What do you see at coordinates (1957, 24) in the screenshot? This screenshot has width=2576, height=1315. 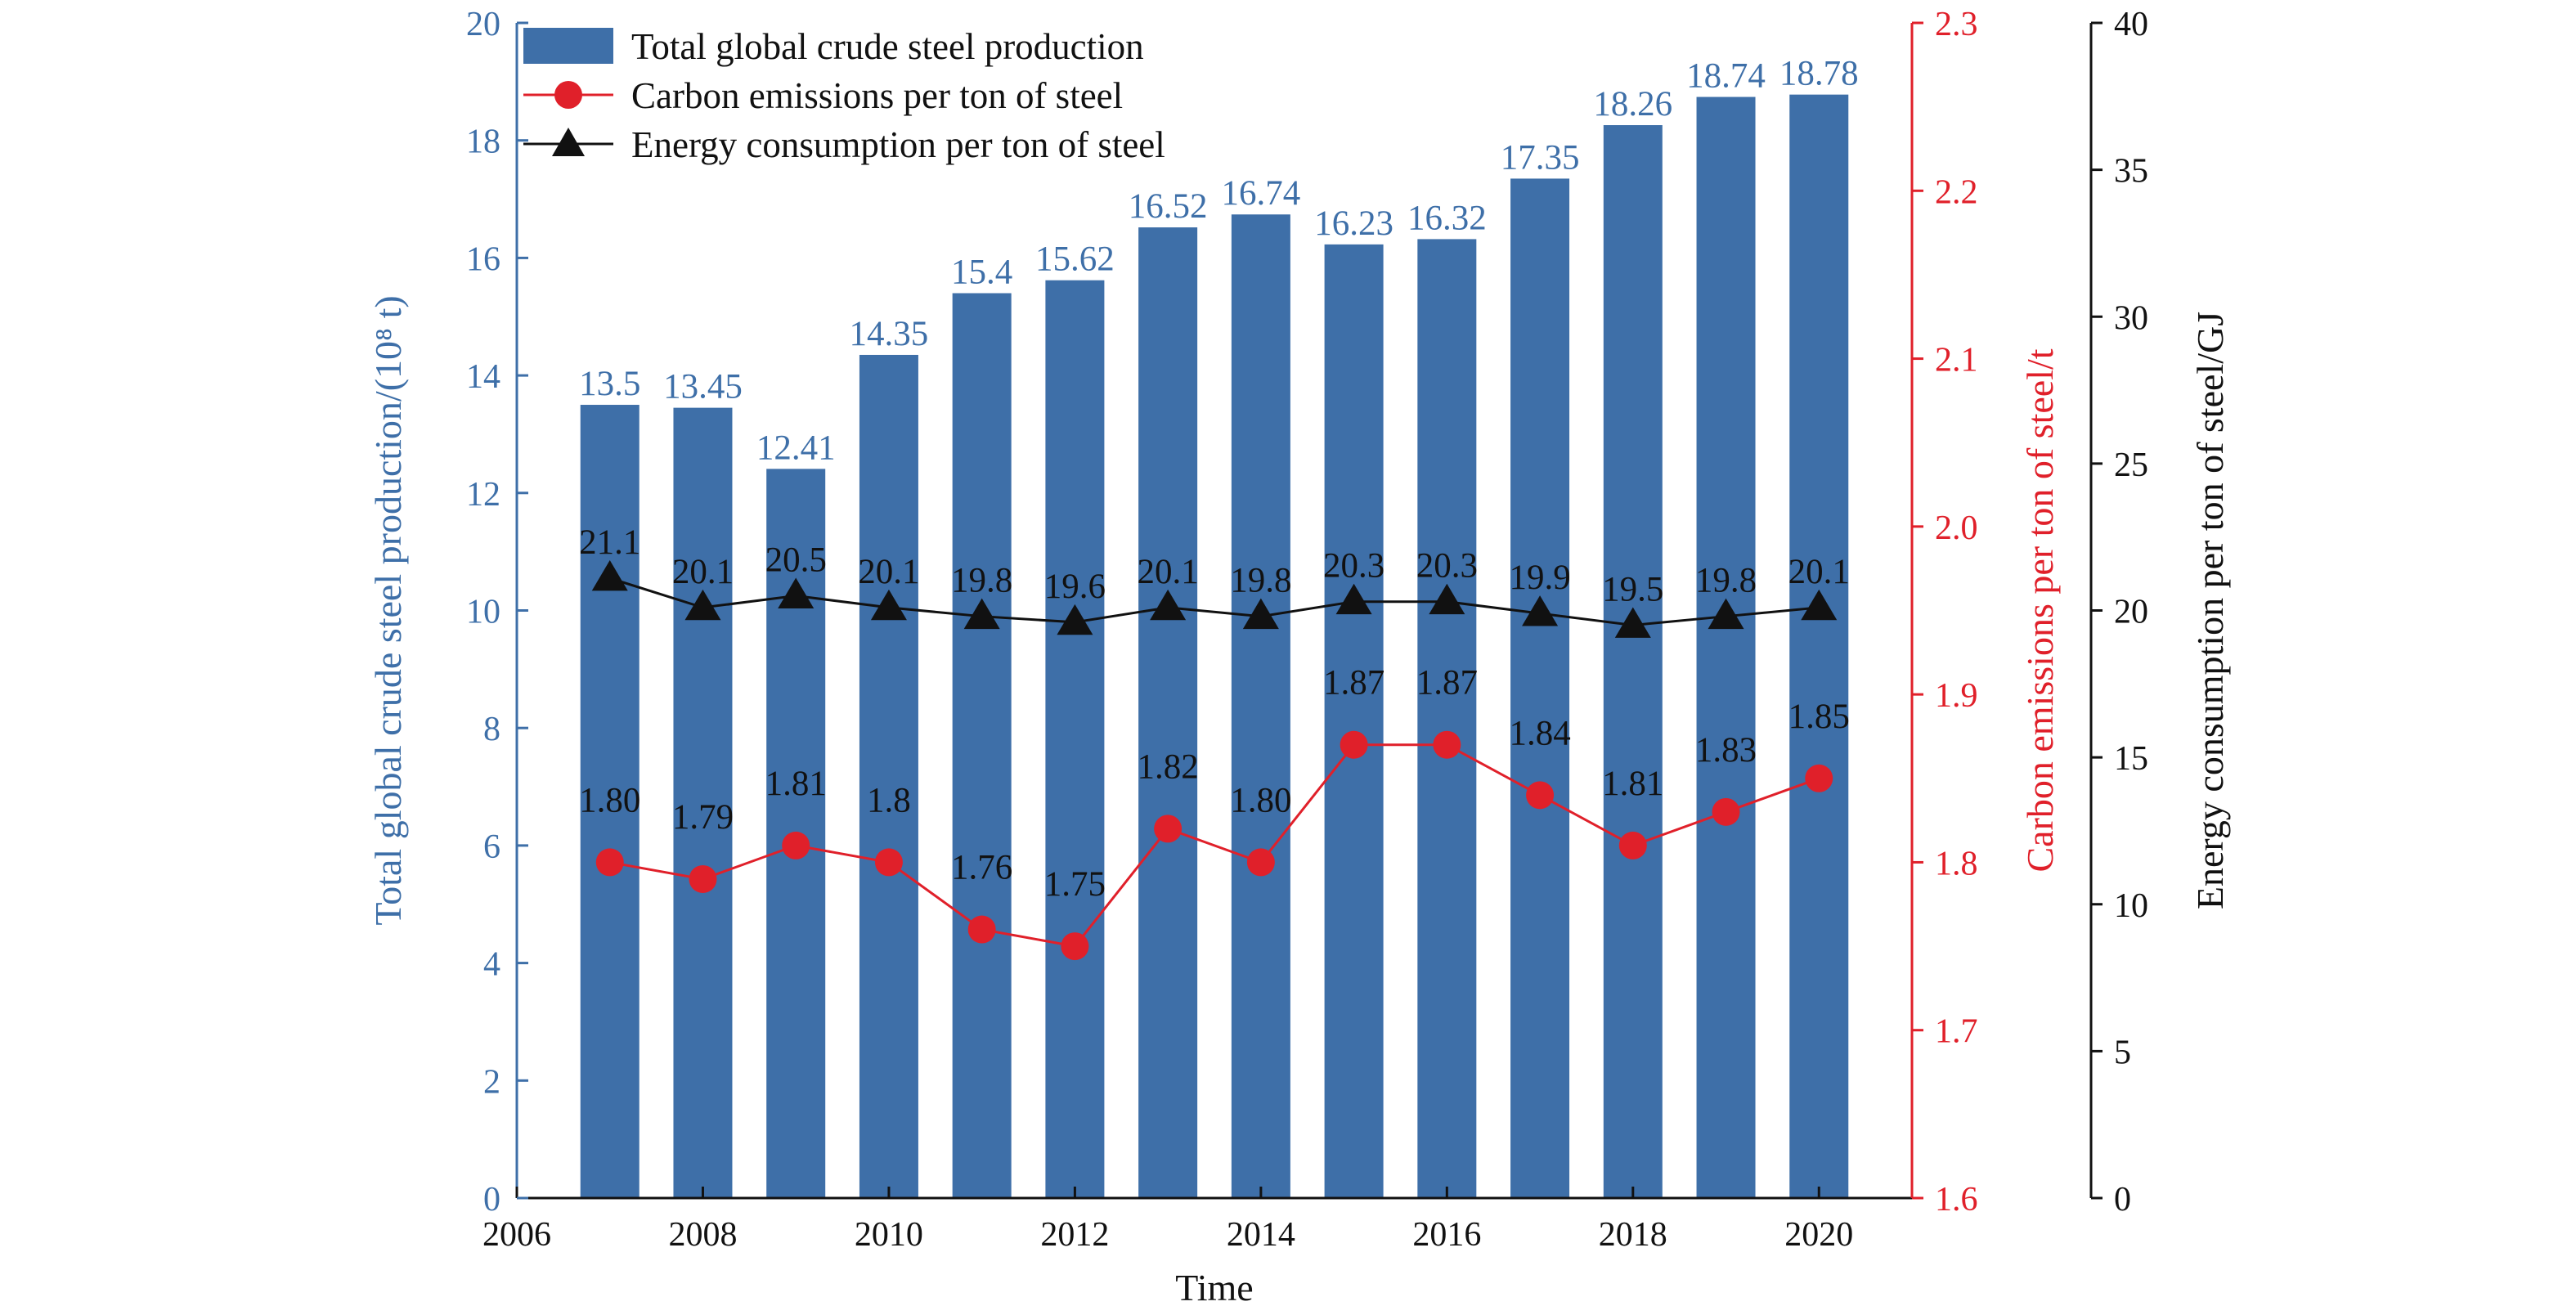 I see `right-inner-tick-label-2.3: 2.3` at bounding box center [1957, 24].